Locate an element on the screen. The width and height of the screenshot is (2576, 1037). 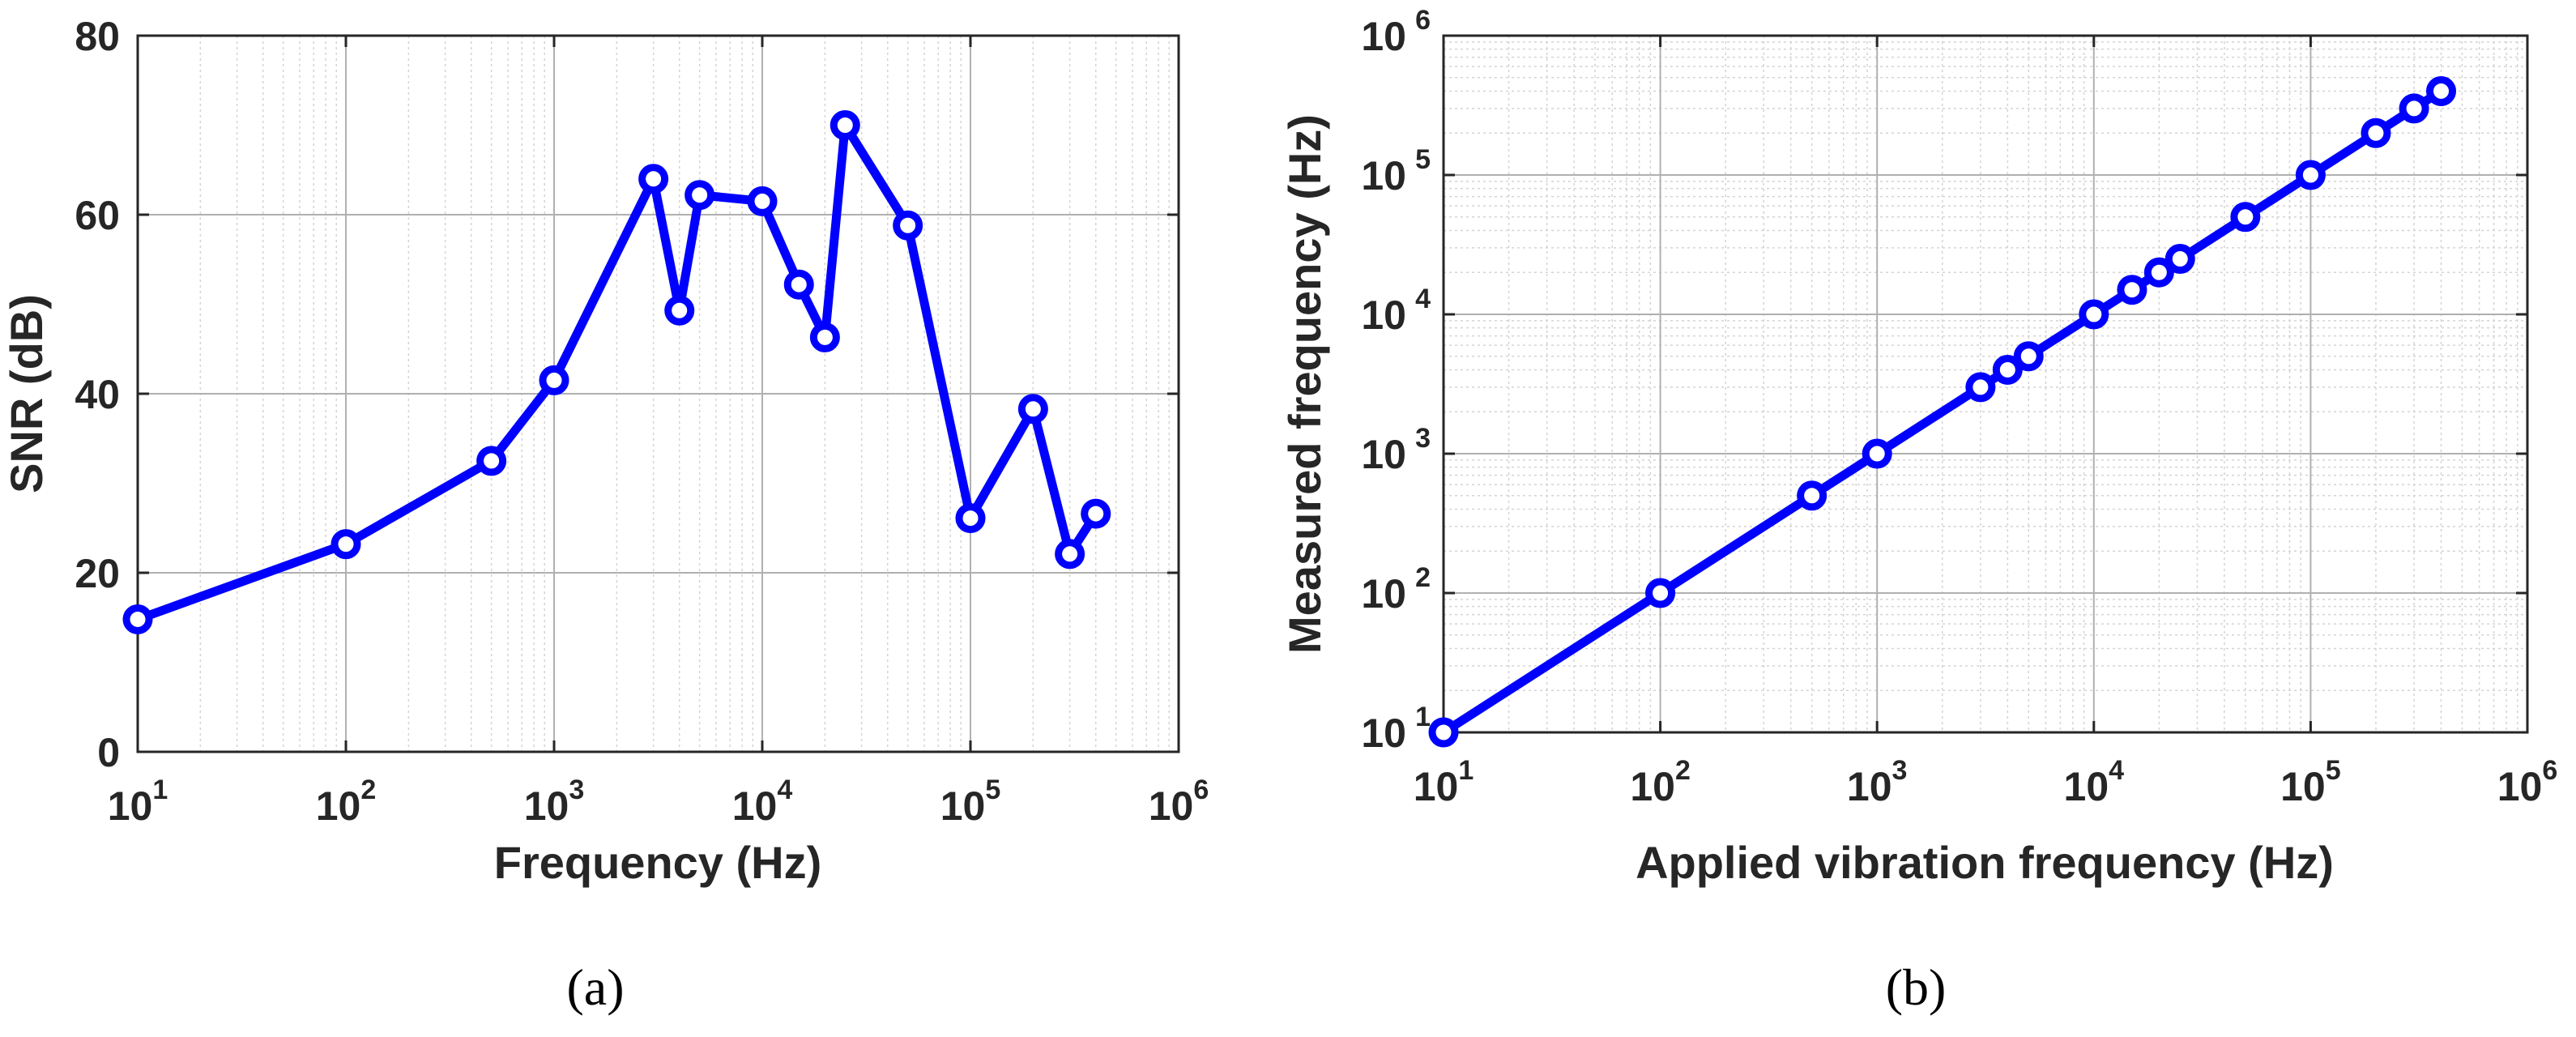
y-tick-label: 10 3 is located at coordinates (1396, 450).